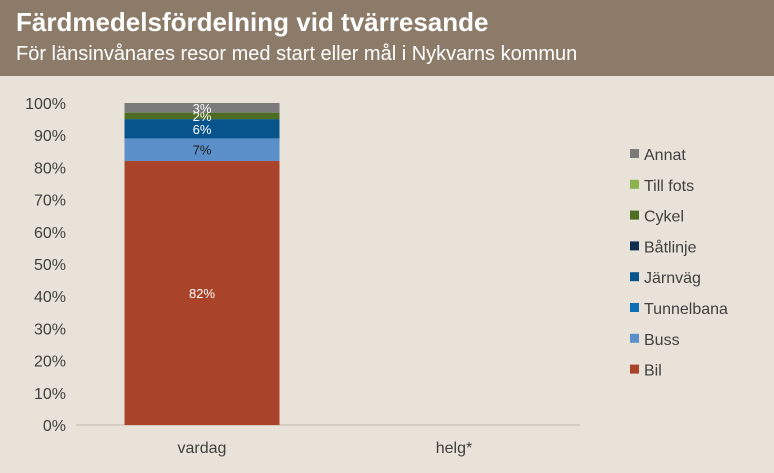 Image resolution: width=774 pixels, height=473 pixels. What do you see at coordinates (54, 426) in the screenshot?
I see `y-tick-label: 0%` at bounding box center [54, 426].